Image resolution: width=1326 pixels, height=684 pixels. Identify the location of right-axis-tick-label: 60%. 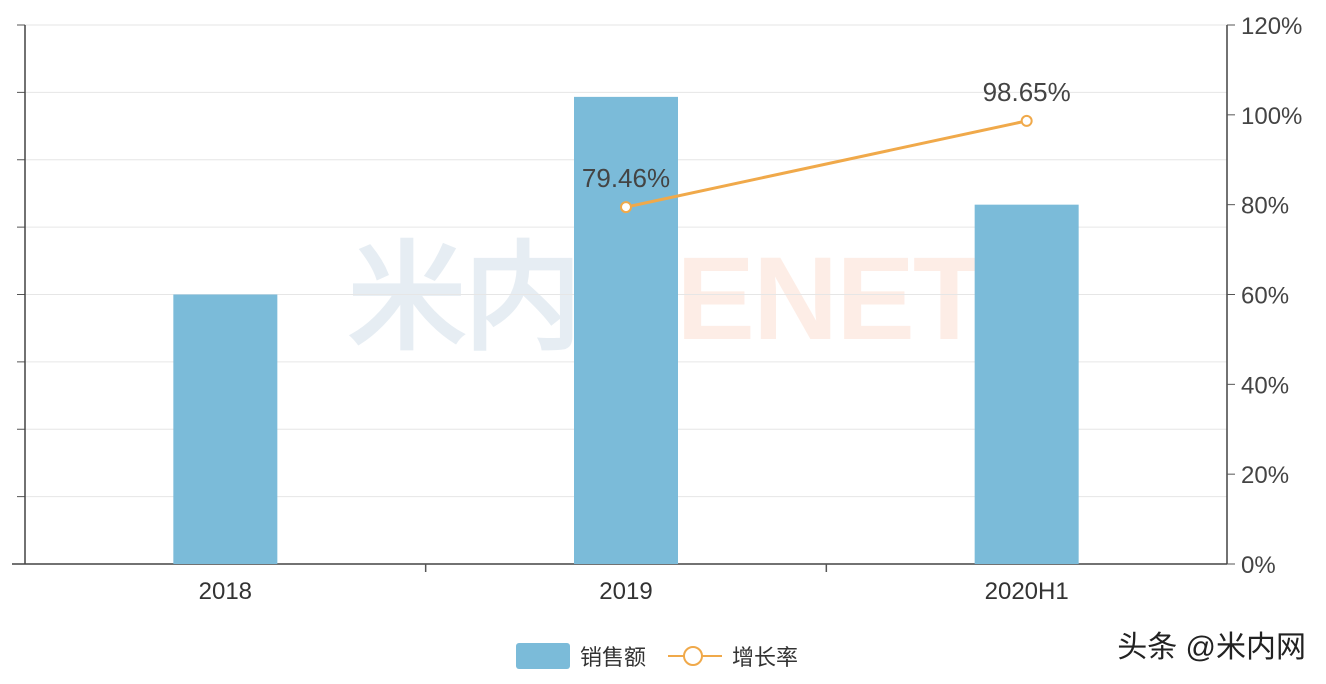
(1265, 296).